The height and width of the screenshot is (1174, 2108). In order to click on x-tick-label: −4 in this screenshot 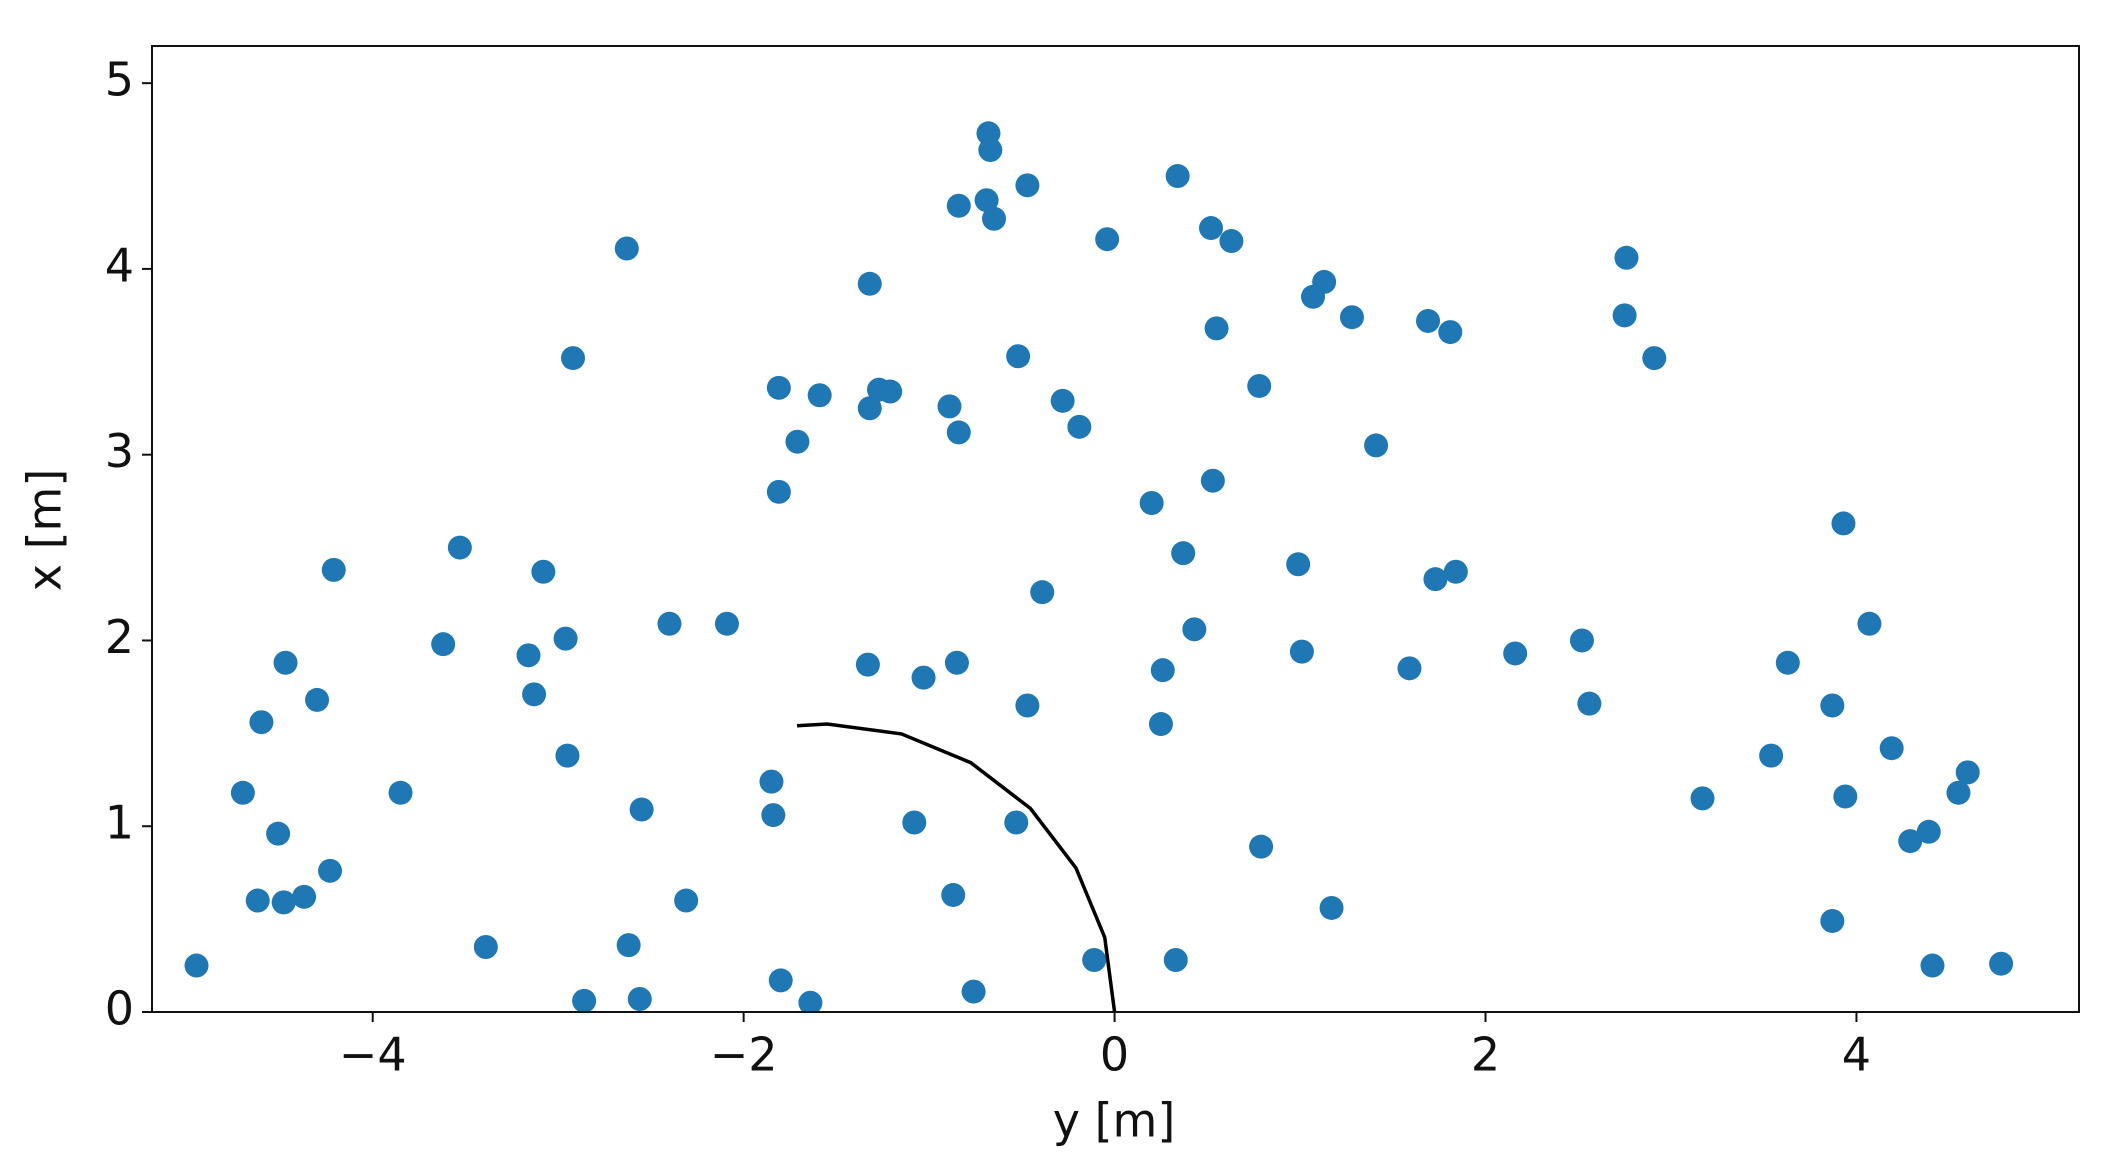, I will do `click(373, 1055)`.